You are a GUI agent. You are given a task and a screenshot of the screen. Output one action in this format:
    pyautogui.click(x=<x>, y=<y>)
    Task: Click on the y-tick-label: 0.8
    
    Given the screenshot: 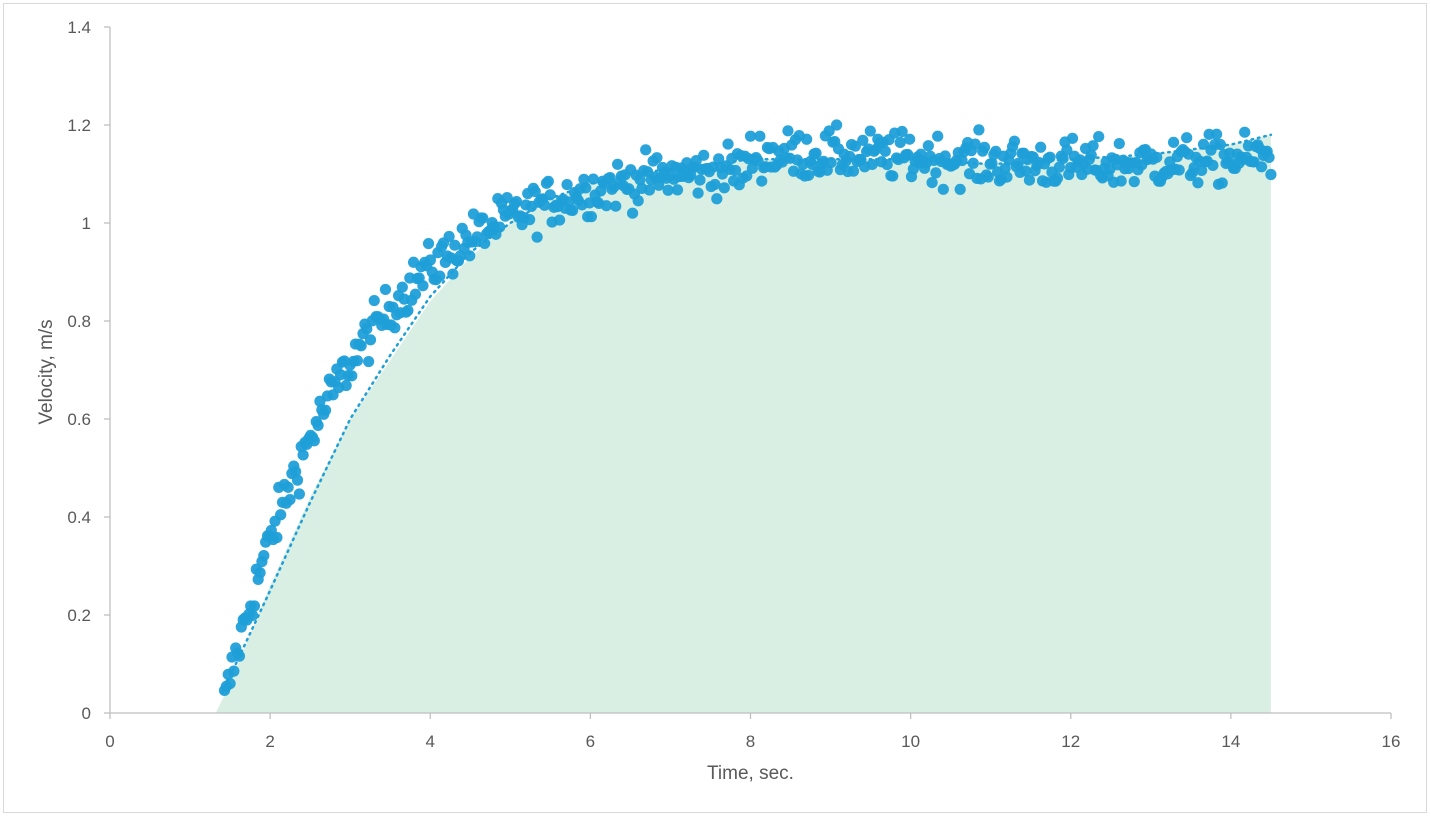 What is the action you would take?
    pyautogui.click(x=79, y=321)
    